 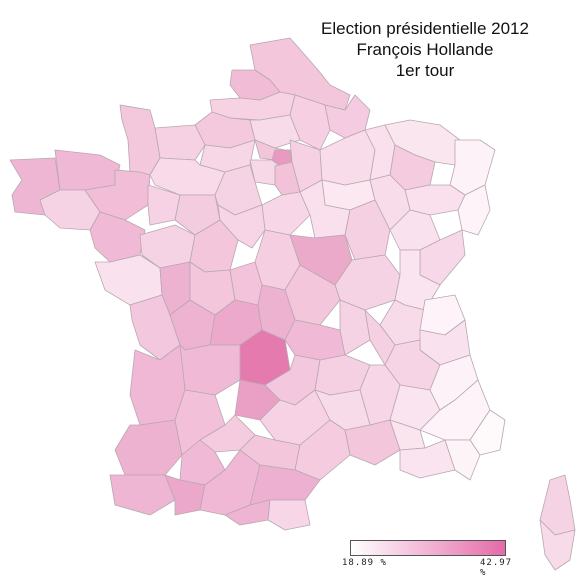 I want to click on title-line-2: François Hollande, so click(x=425, y=49).